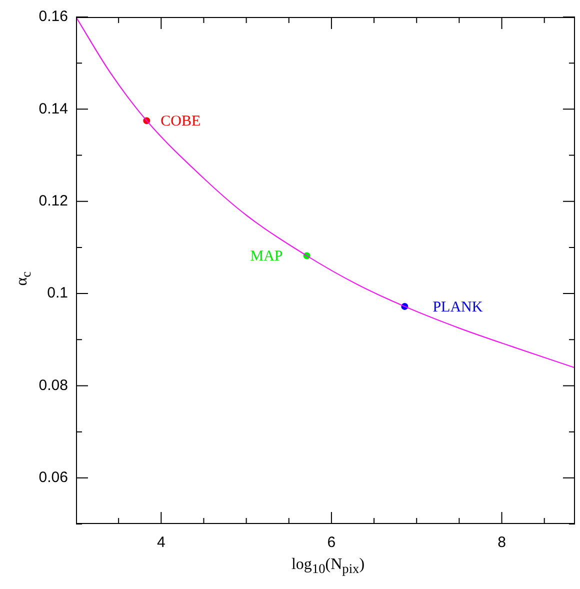 The height and width of the screenshot is (589, 580). Describe the element at coordinates (53, 385) in the screenshot. I see `y-tick-label: 0.08` at that location.